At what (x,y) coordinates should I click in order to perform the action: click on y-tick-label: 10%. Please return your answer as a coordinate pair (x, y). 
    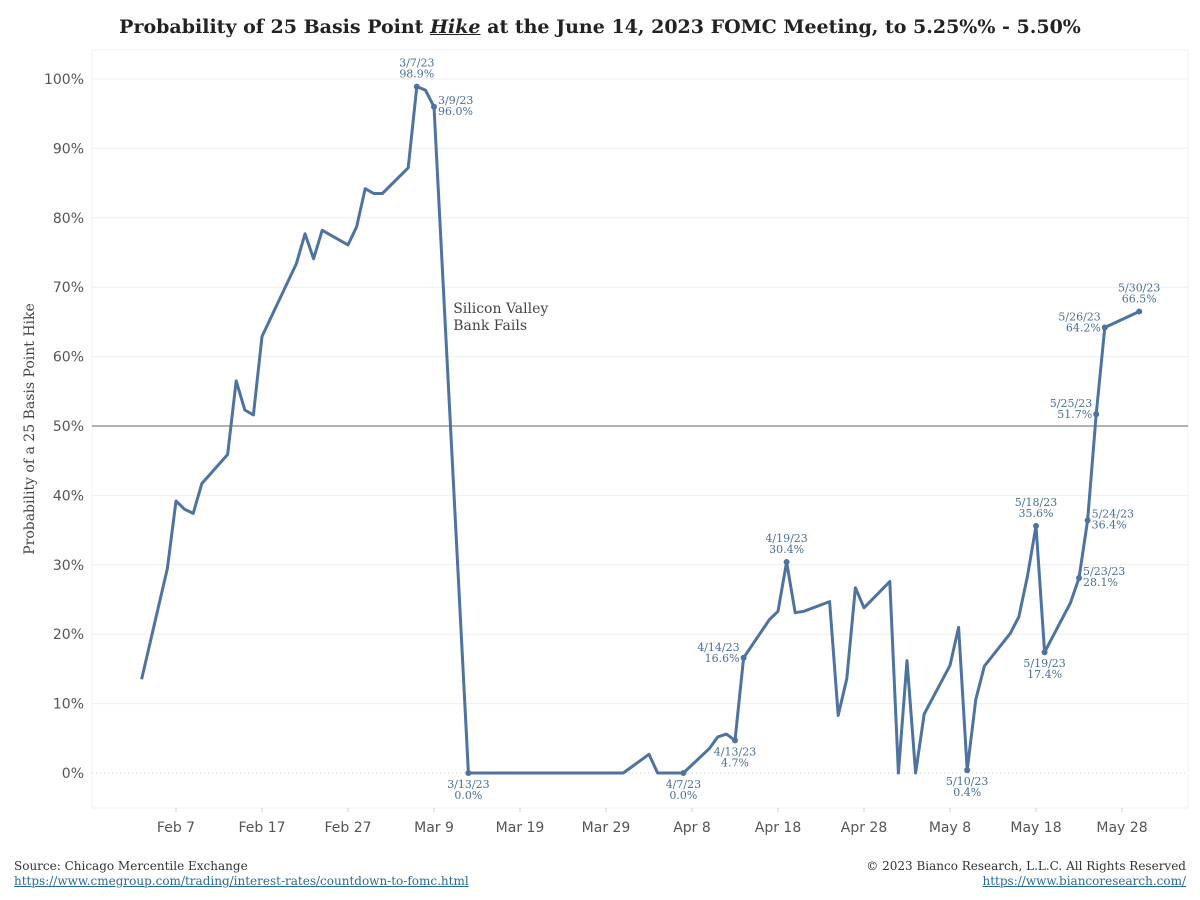
    Looking at the image, I should click on (68, 705).